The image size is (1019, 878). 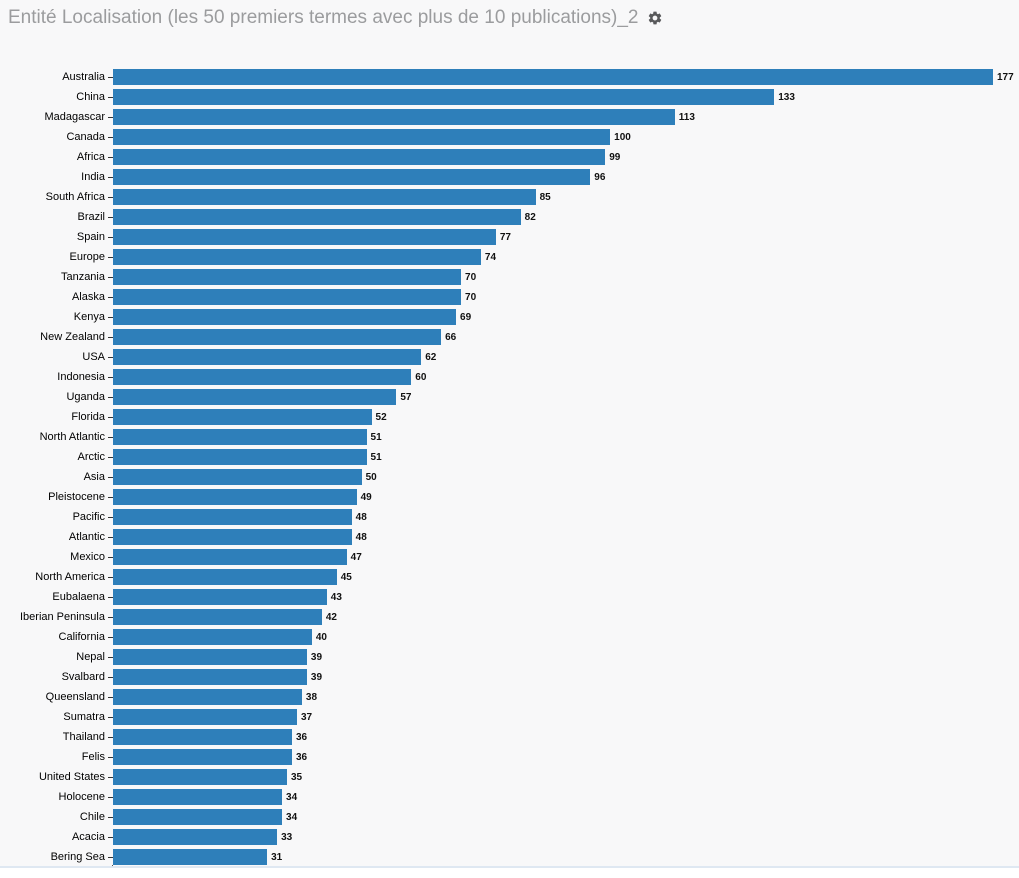 I want to click on value-label: 60, so click(x=421, y=377).